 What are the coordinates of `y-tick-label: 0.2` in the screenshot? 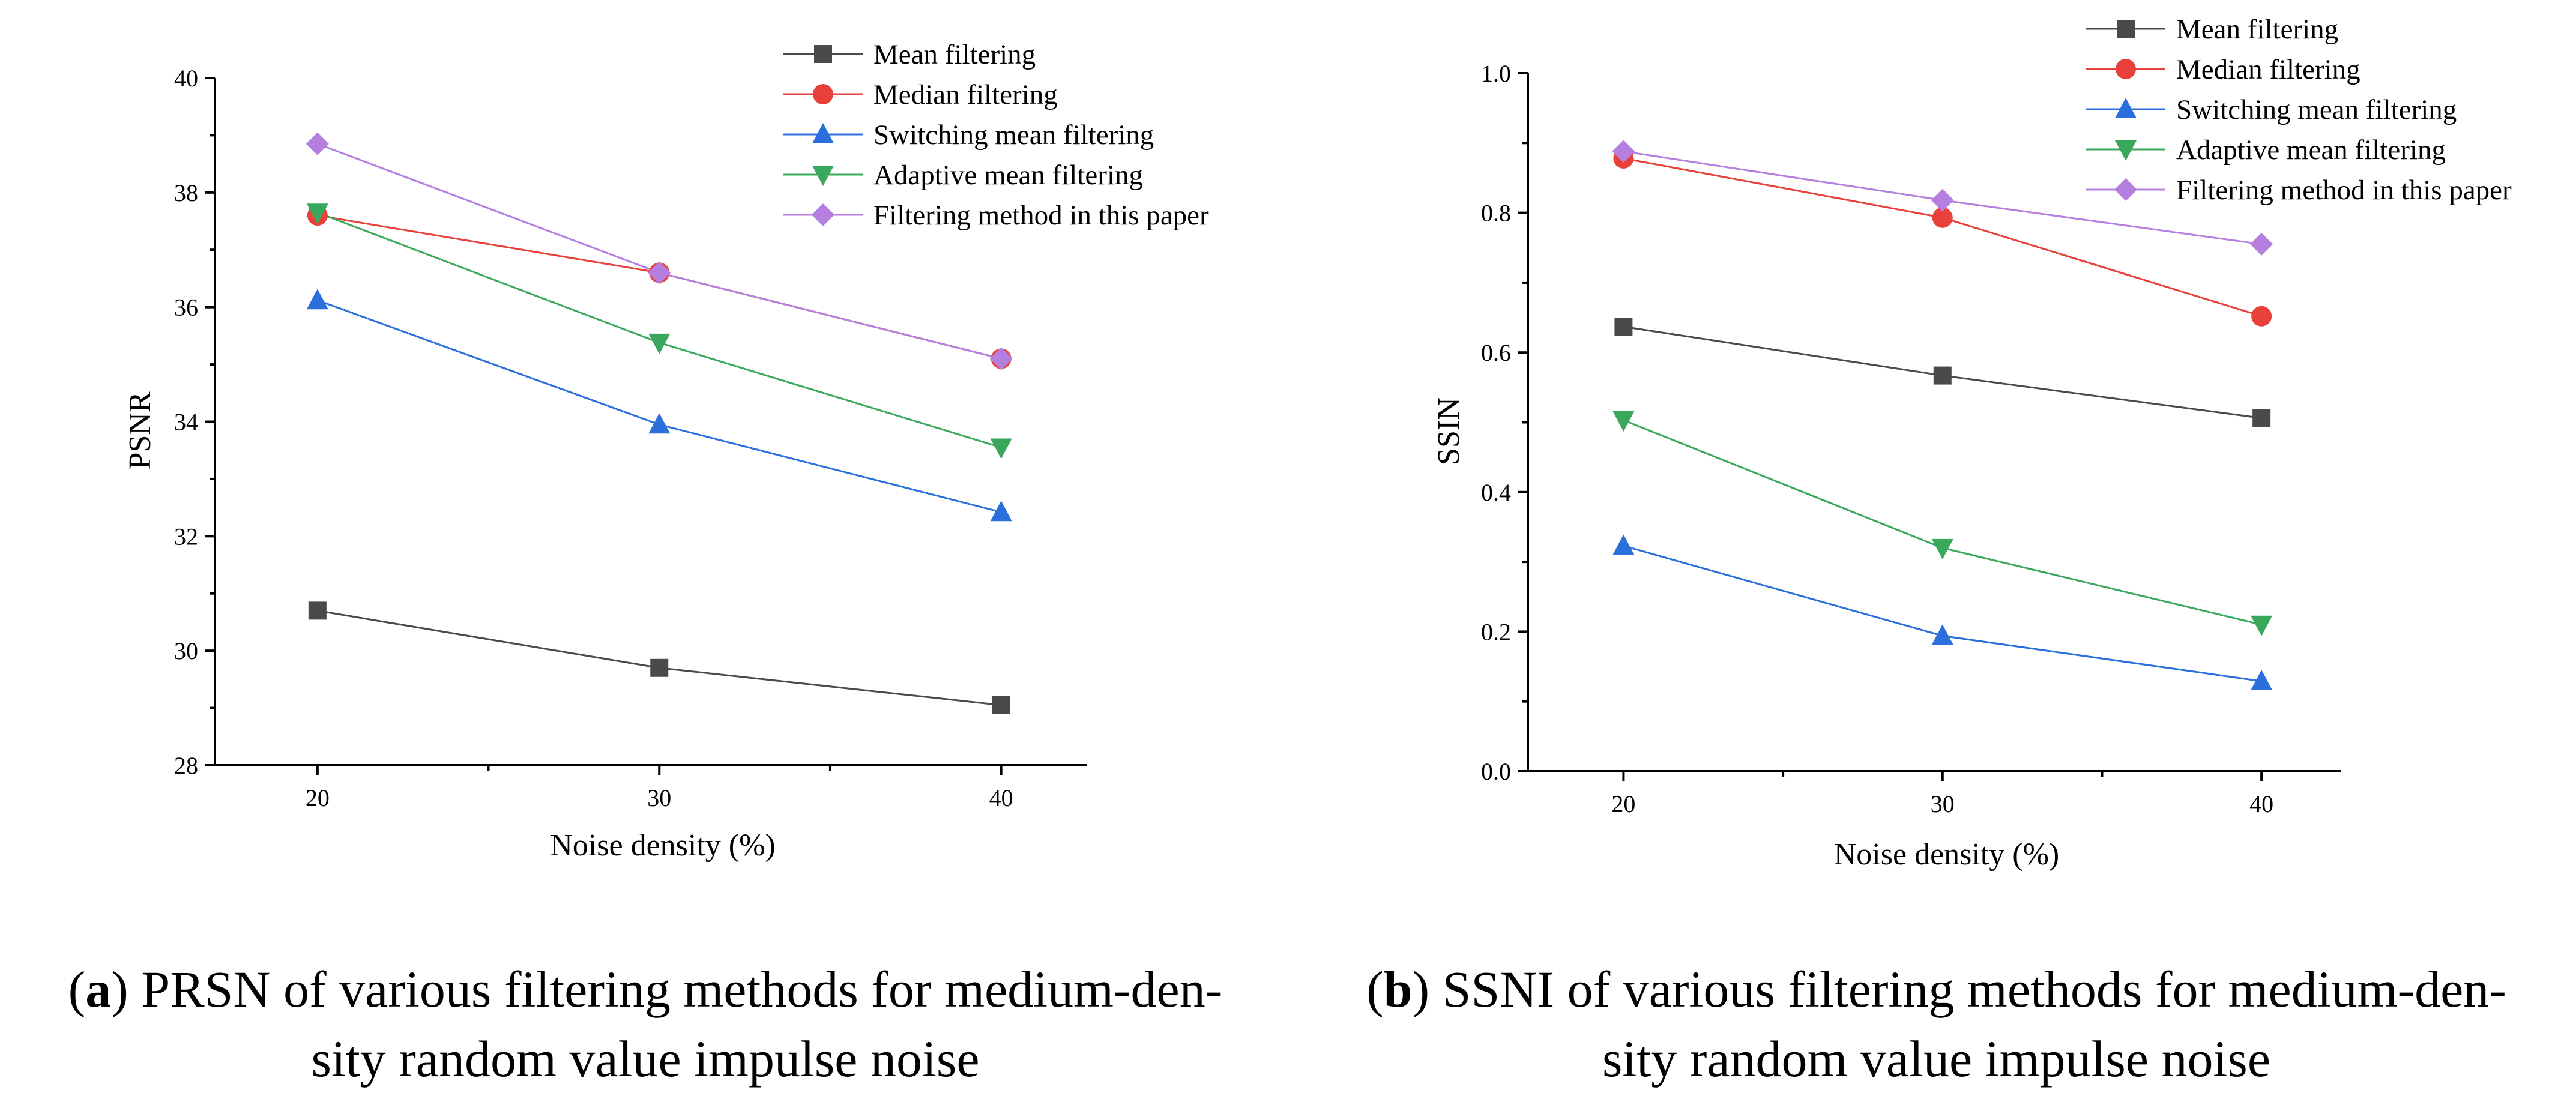 It's located at (1496, 631).